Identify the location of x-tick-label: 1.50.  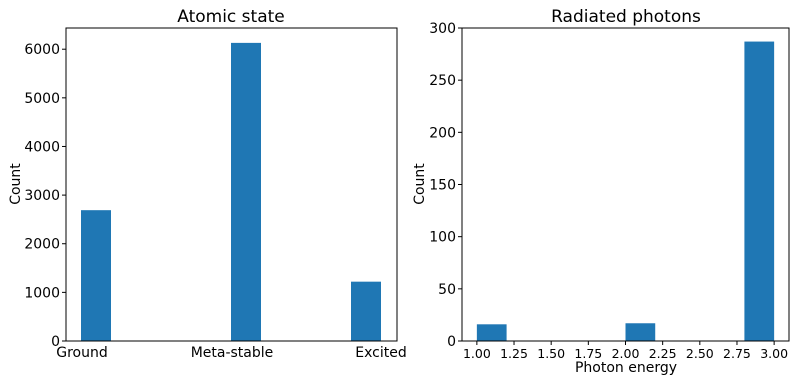
(551, 353).